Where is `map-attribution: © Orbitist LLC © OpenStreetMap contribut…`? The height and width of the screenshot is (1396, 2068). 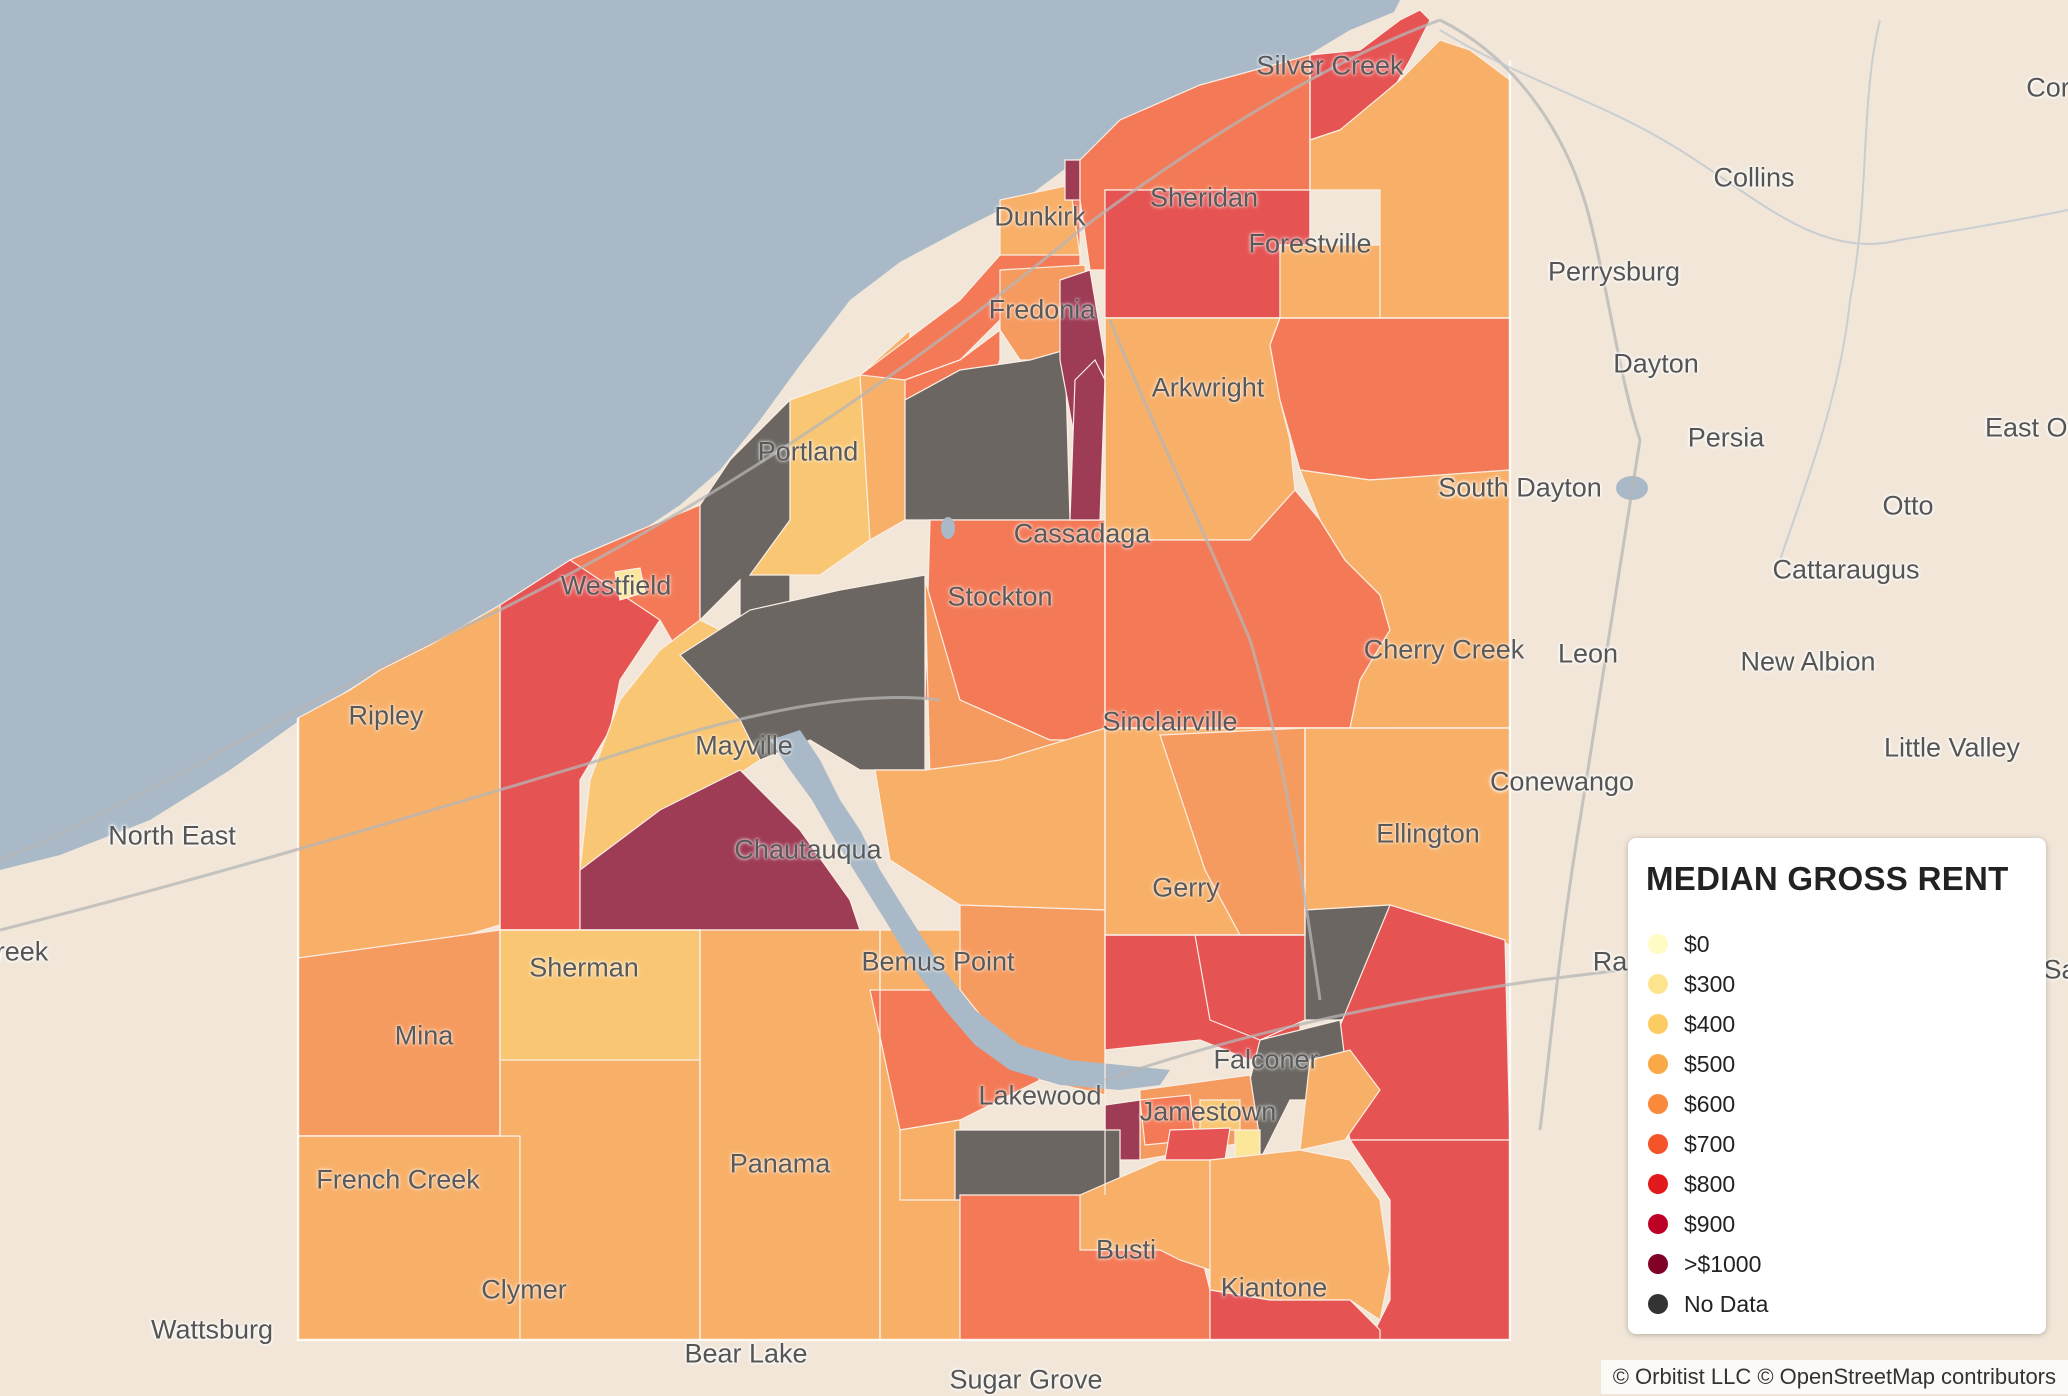 map-attribution: © Orbitist LLC © OpenStreetMap contribut… is located at coordinates (1834, 1377).